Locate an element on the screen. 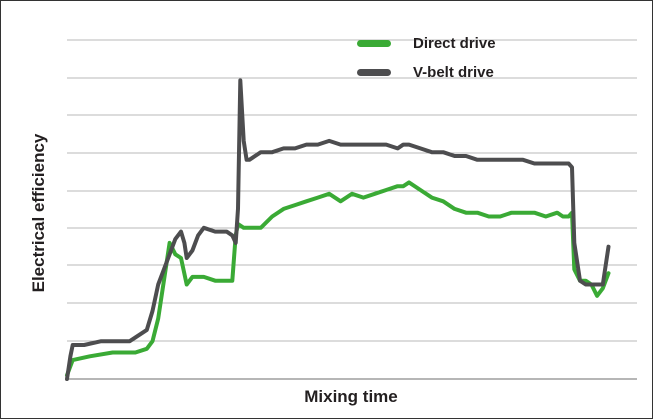  legend-item-direct-drive: Direct drive is located at coordinates (426, 43).